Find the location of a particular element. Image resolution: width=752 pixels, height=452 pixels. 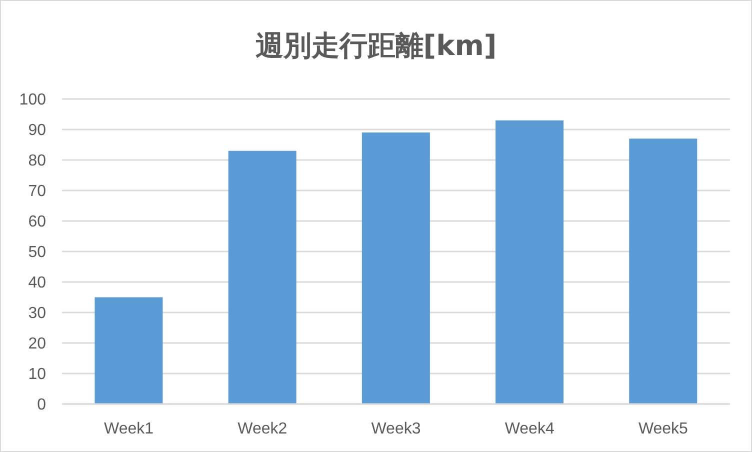

y-tick-label: 10 is located at coordinates (37, 375).